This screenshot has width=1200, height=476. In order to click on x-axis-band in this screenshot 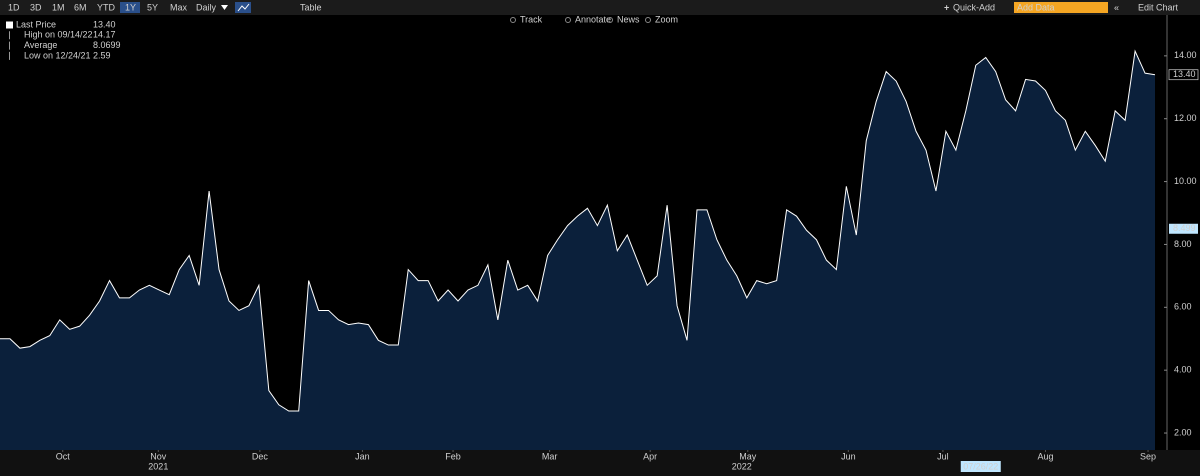, I will do `click(600, 463)`.